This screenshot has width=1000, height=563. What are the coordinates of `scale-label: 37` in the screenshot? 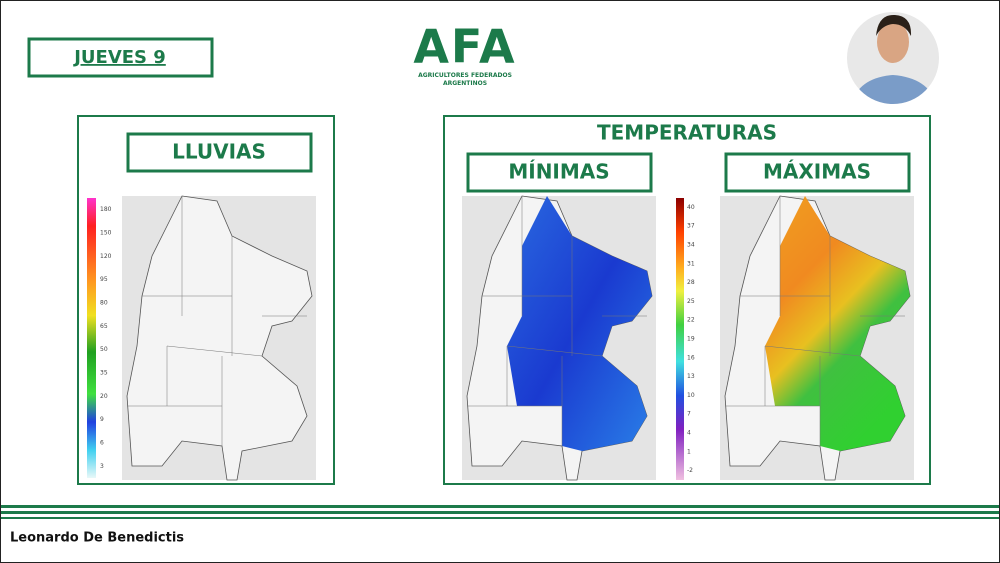 It's located at (691, 226).